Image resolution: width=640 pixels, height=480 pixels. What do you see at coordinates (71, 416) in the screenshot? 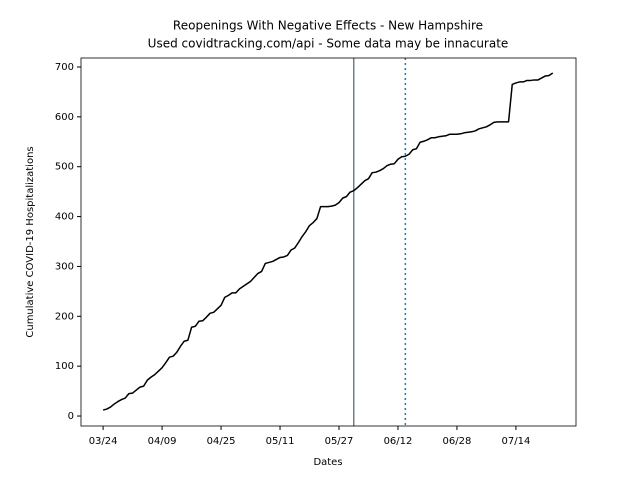
I see `y-tick-label: 0` at bounding box center [71, 416].